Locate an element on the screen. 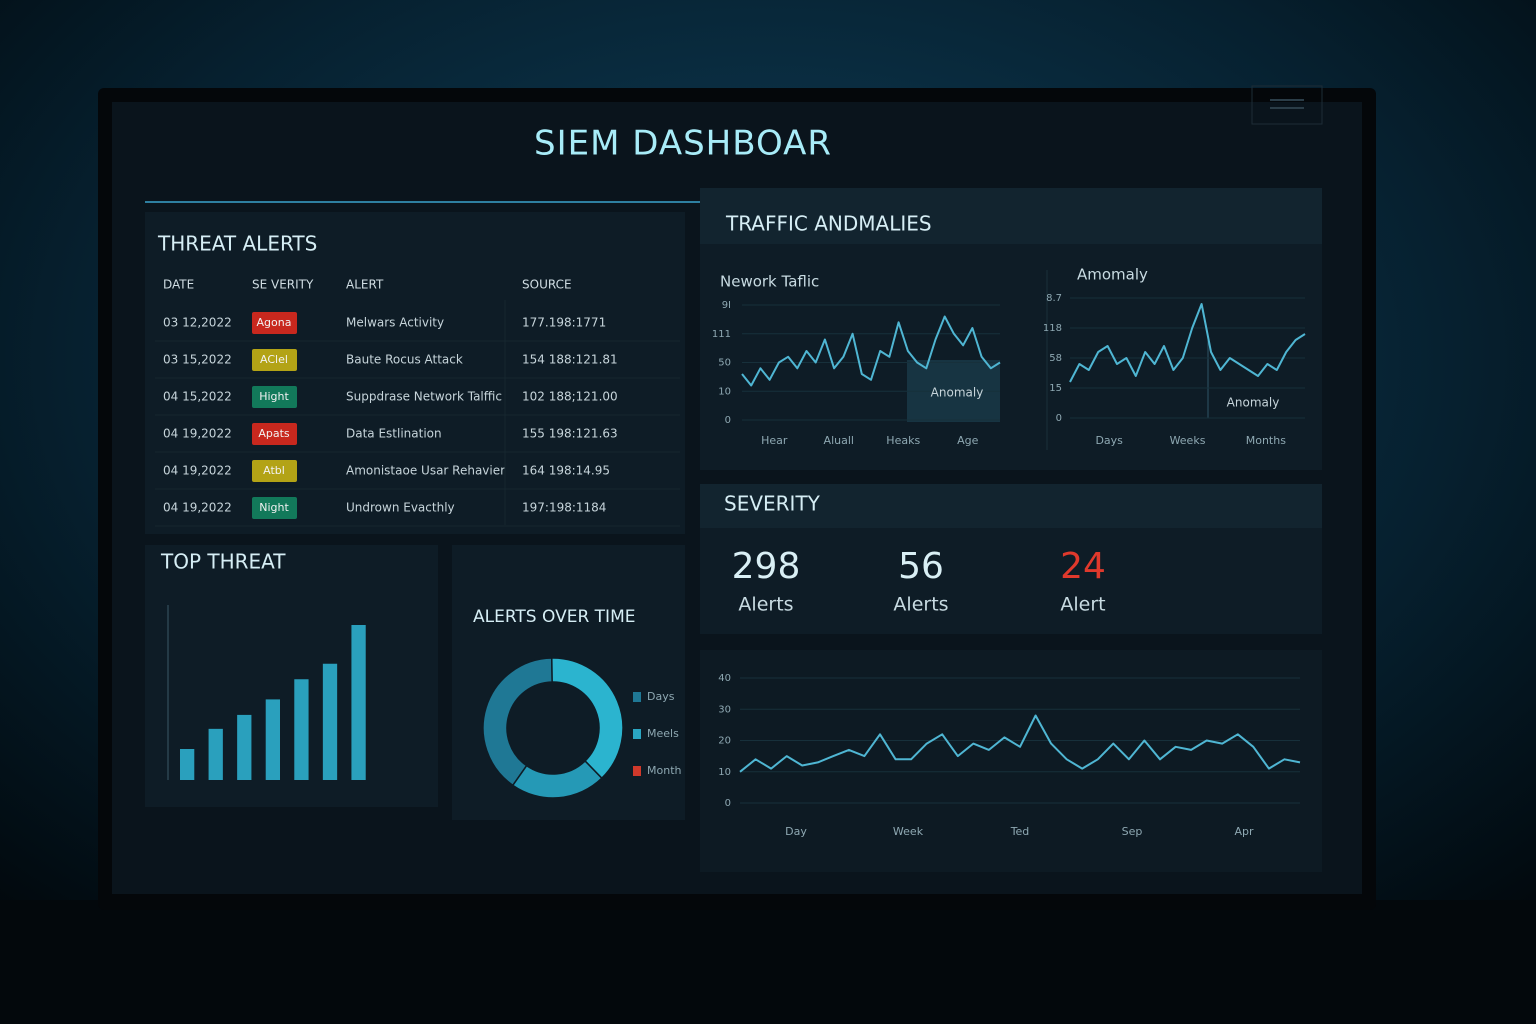 The height and width of the screenshot is (1024, 1536). alert-date: 03 15,2022 is located at coordinates (197, 360).